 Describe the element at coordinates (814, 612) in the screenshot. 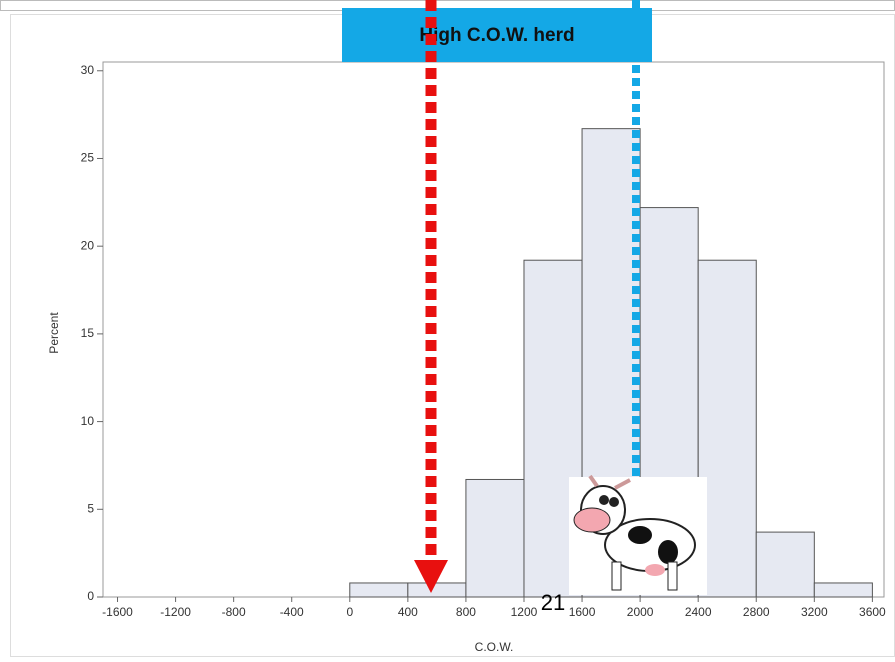

I see `x-tick-label: 3200` at that location.